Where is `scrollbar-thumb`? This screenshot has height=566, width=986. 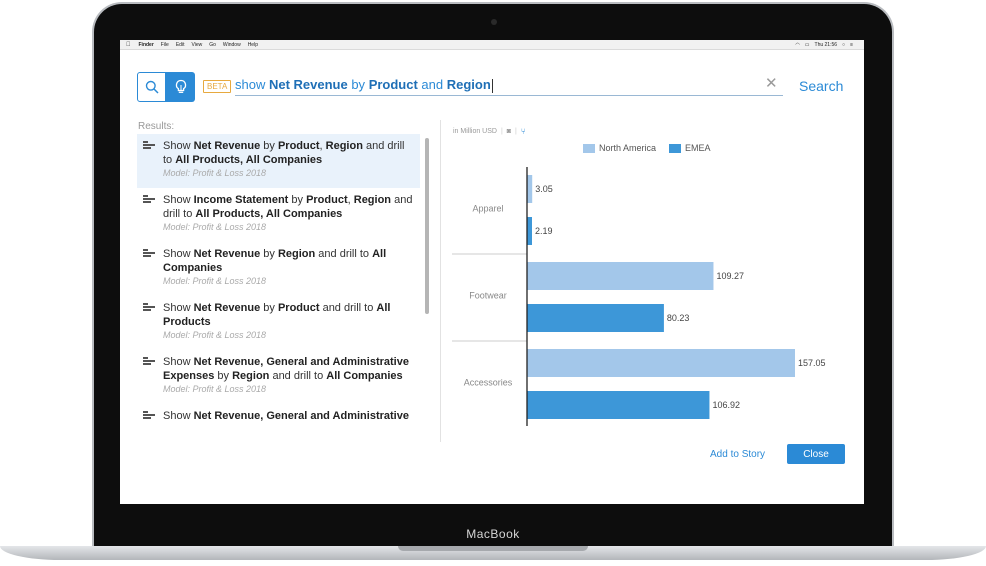 scrollbar-thumb is located at coordinates (427, 226).